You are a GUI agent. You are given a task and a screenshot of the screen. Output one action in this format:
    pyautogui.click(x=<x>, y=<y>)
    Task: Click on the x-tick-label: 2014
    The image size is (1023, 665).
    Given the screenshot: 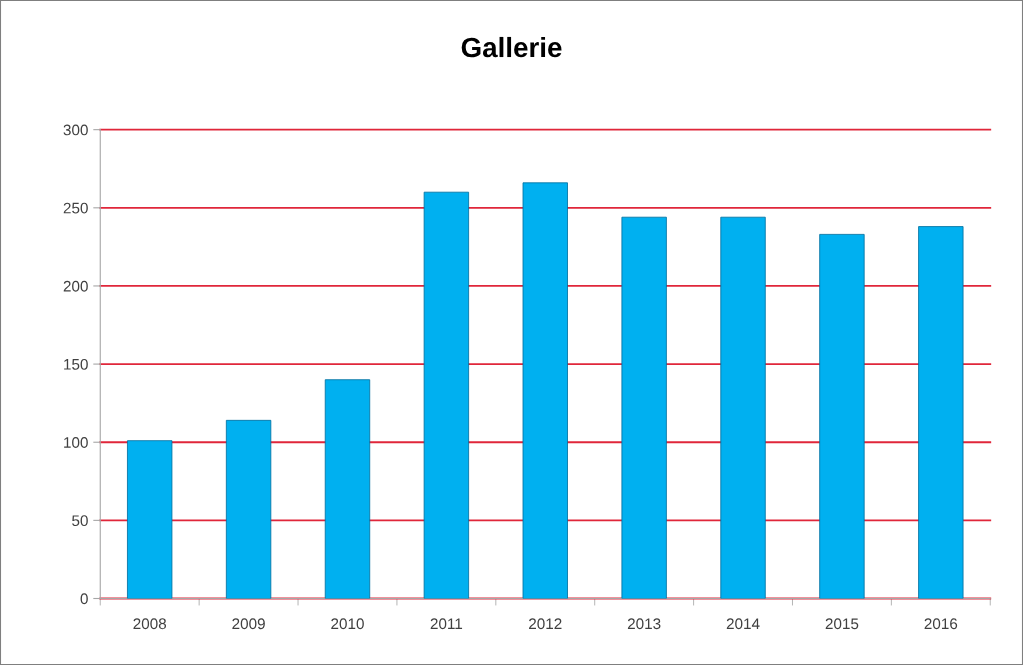 What is the action you would take?
    pyautogui.click(x=743, y=624)
    